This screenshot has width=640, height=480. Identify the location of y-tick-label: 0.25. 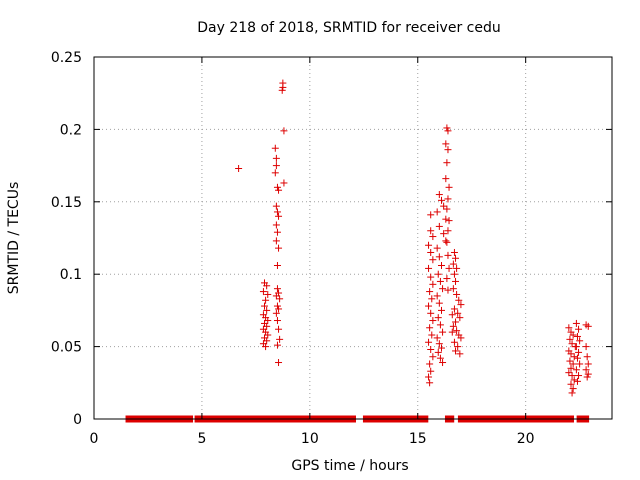
(66, 58).